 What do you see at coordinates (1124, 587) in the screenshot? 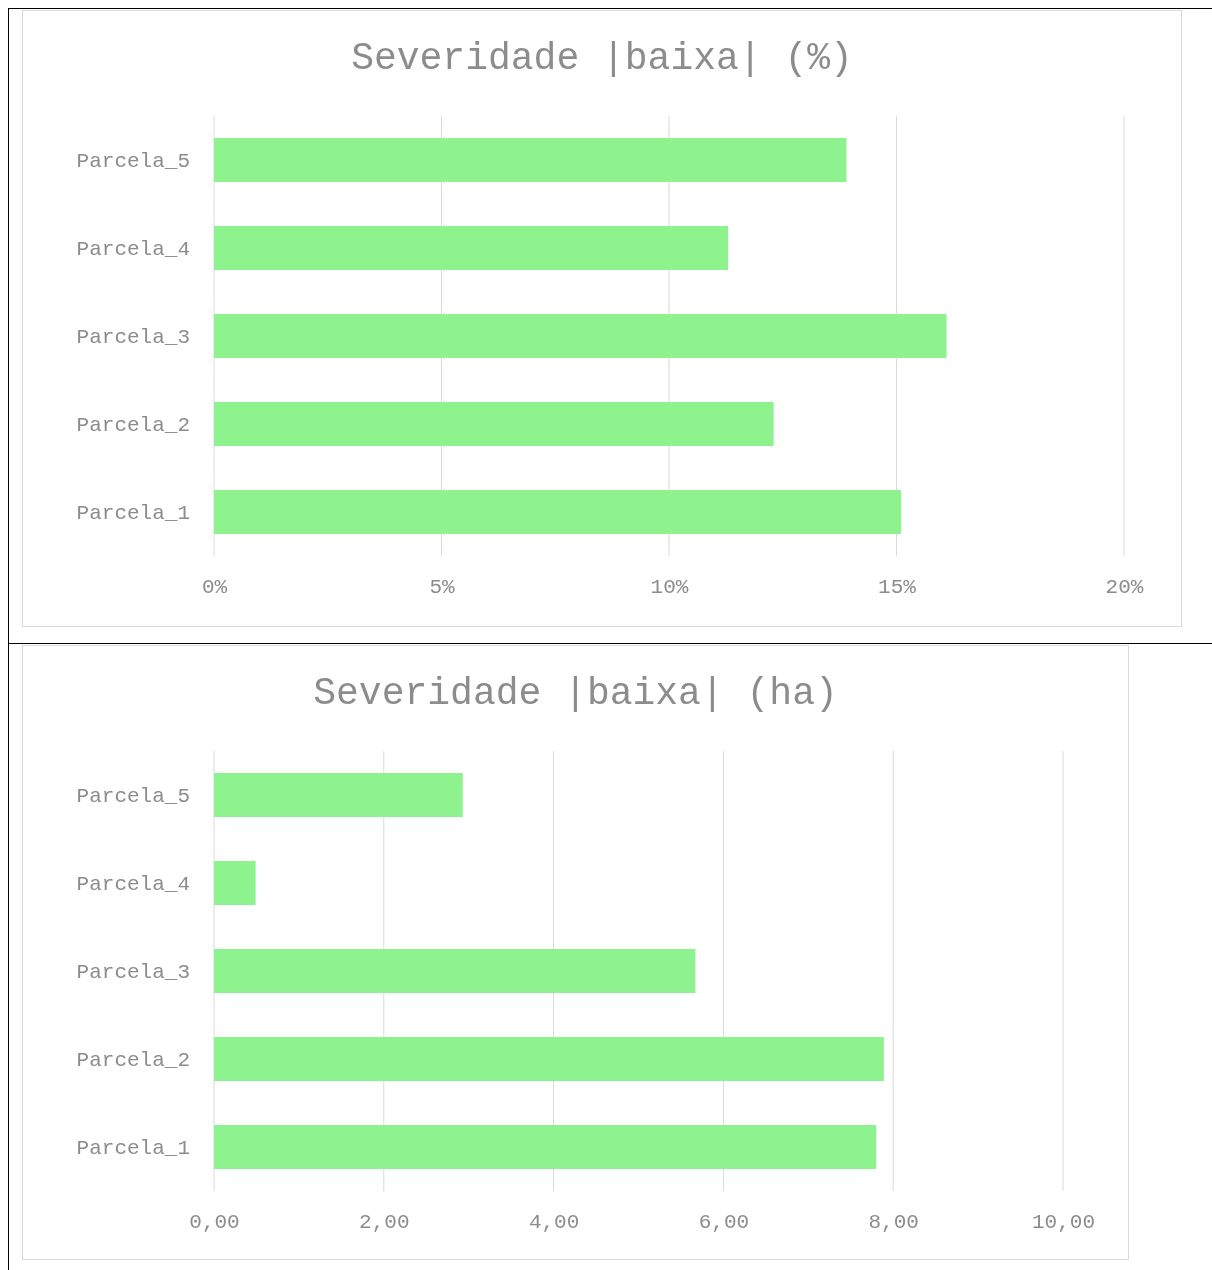
I see `x-tick-label: 20%` at bounding box center [1124, 587].